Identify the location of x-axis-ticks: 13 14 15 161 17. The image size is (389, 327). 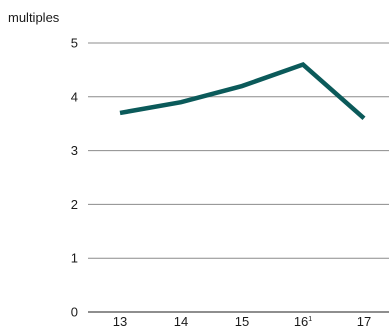
(242, 320).